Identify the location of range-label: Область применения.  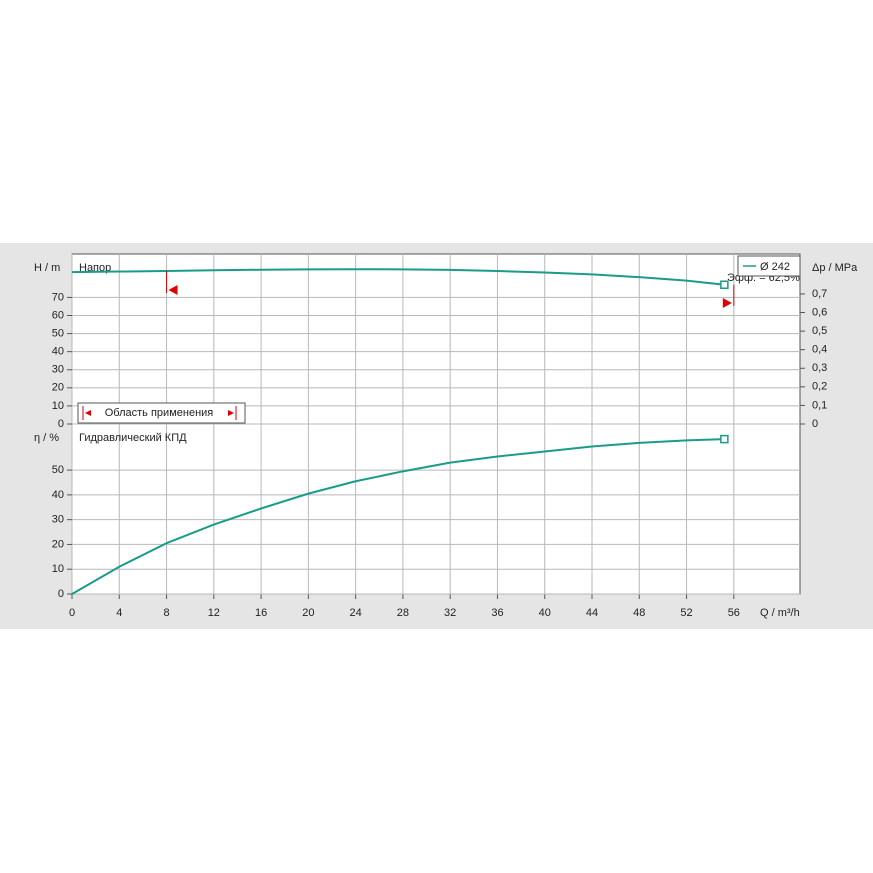
(159, 413).